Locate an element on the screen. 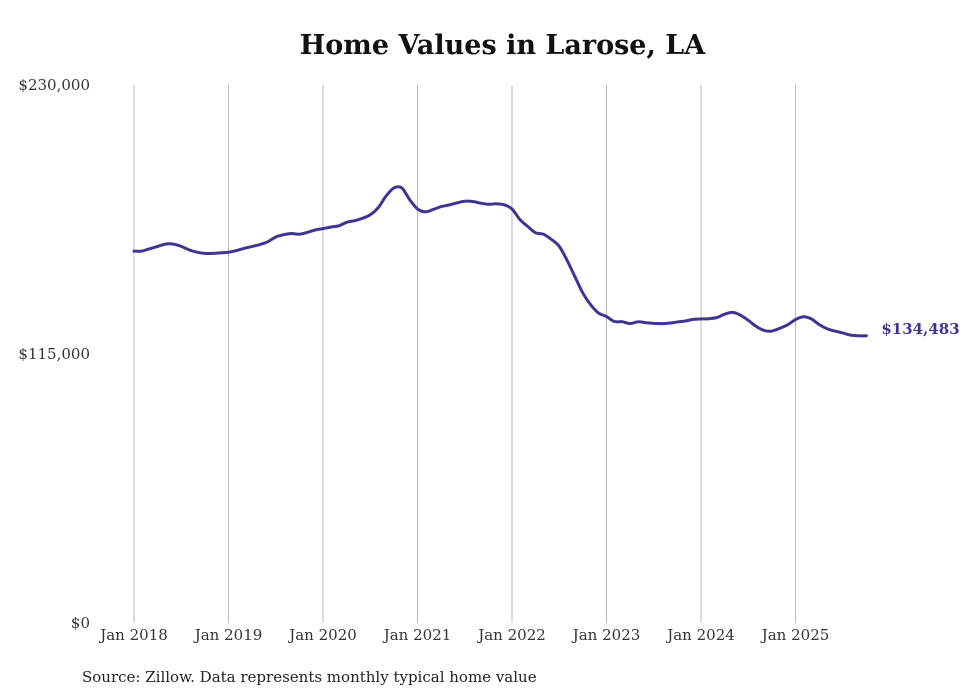 This screenshot has height=699, width=980. end-value-label: $134,483 is located at coordinates (920, 329).